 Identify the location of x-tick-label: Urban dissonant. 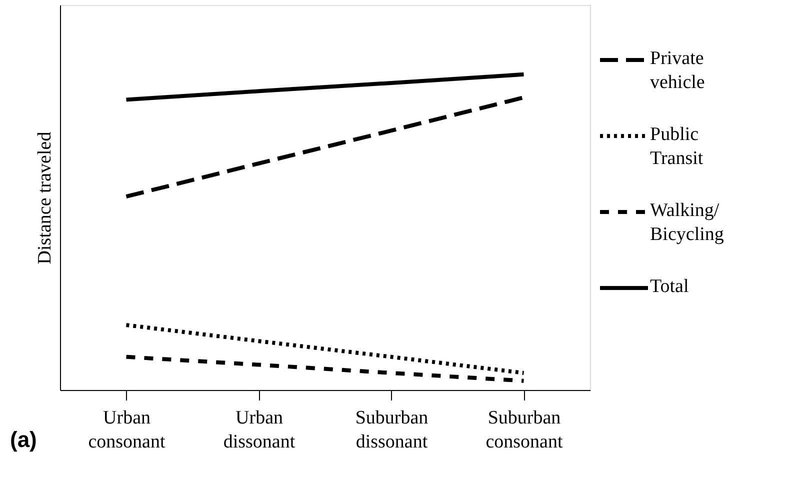
(259, 430).